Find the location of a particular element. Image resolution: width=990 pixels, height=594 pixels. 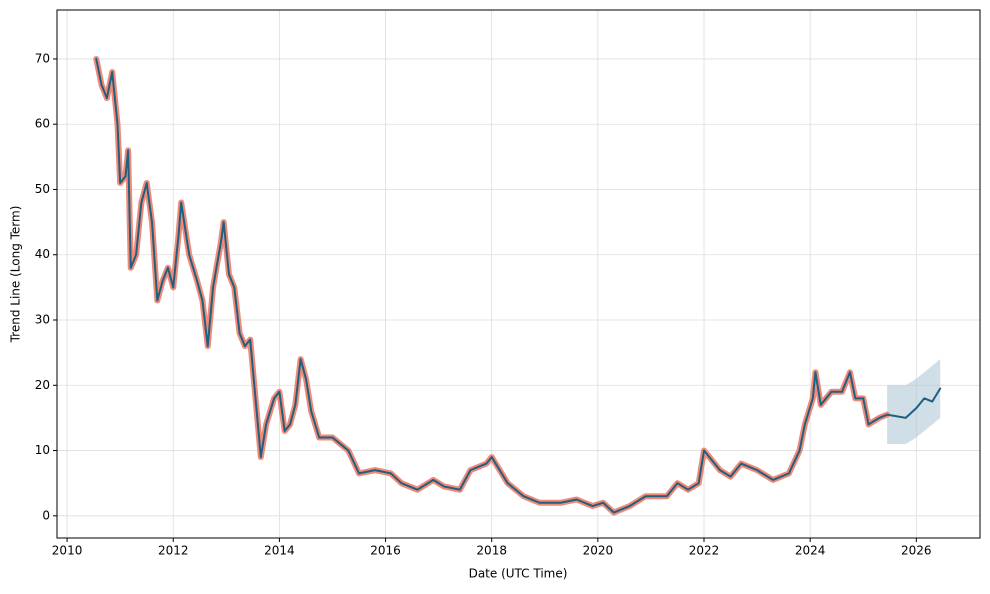

x-tick-label: 2018 is located at coordinates (491, 551).